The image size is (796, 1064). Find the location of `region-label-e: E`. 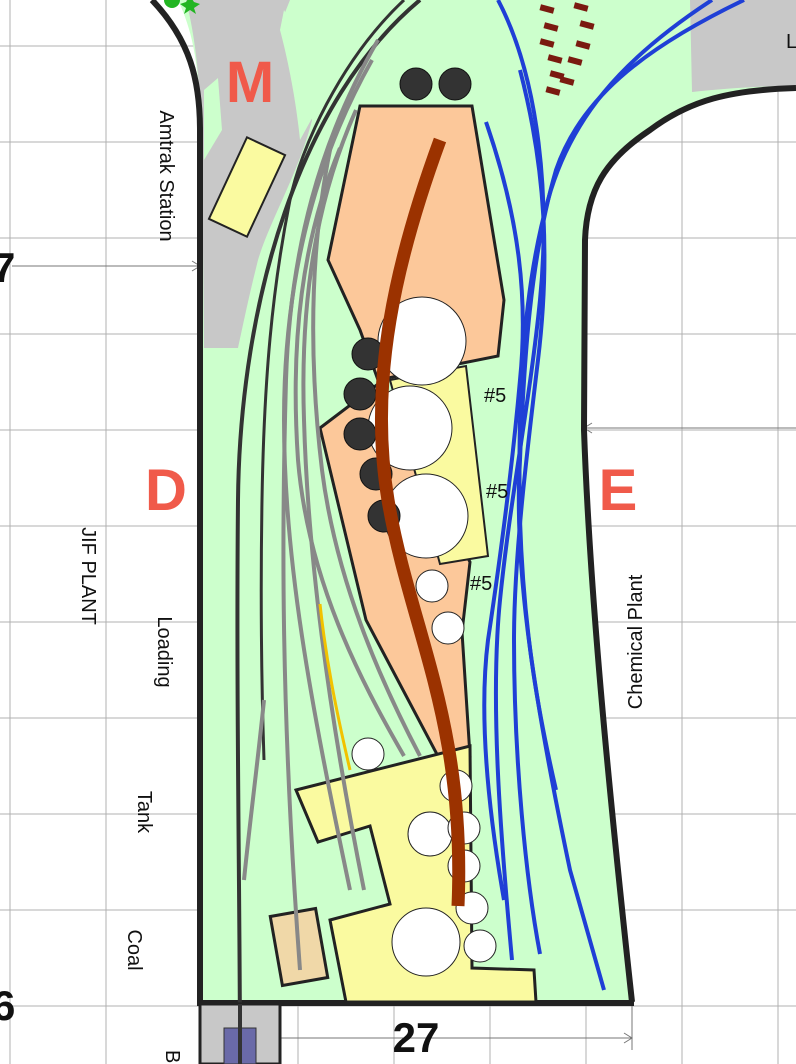

region-label-e: E is located at coordinates (618, 490).